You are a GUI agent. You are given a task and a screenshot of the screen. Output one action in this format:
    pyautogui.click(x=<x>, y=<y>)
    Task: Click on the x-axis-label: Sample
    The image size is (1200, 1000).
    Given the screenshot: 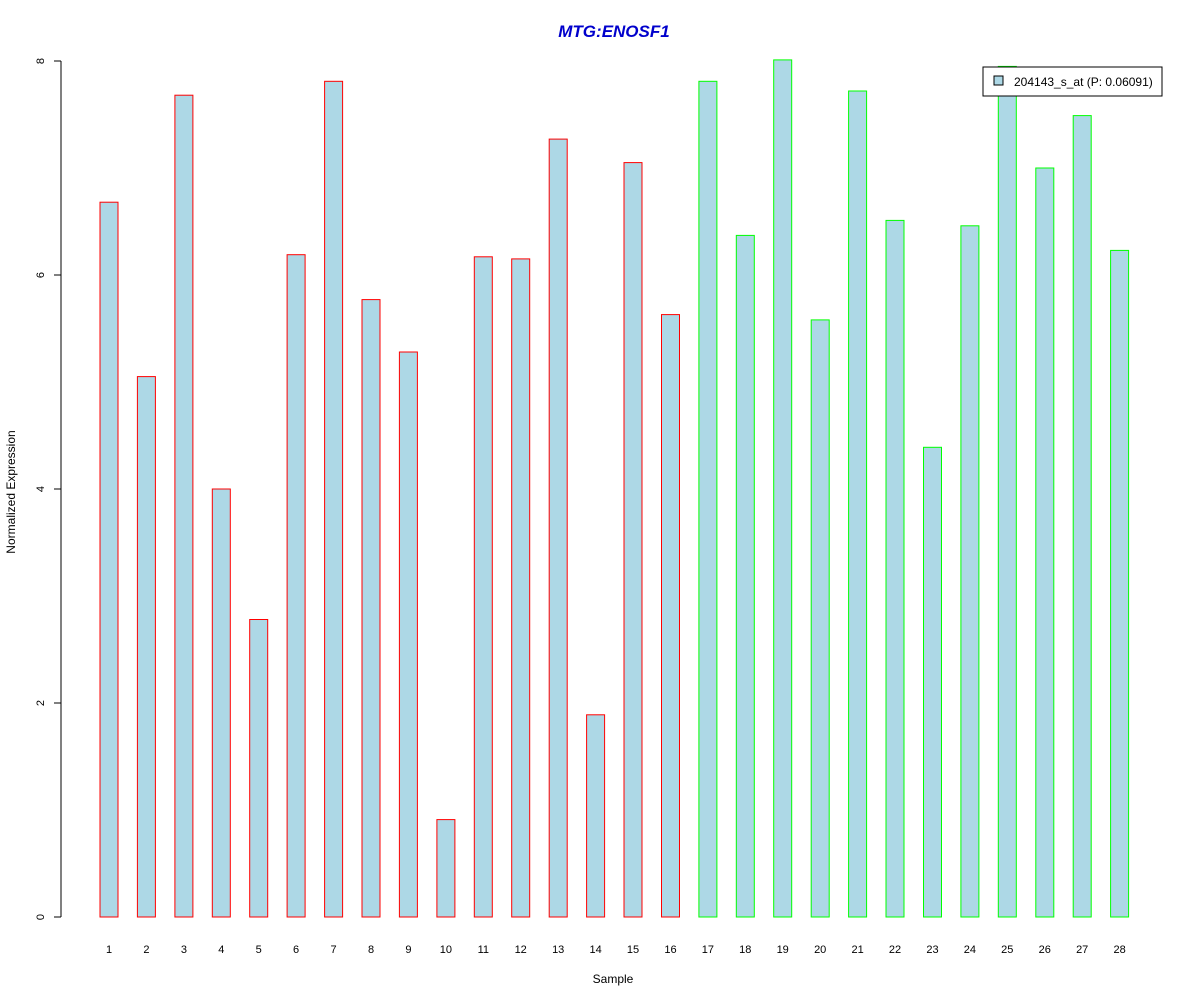 What is the action you would take?
    pyautogui.click(x=613, y=979)
    